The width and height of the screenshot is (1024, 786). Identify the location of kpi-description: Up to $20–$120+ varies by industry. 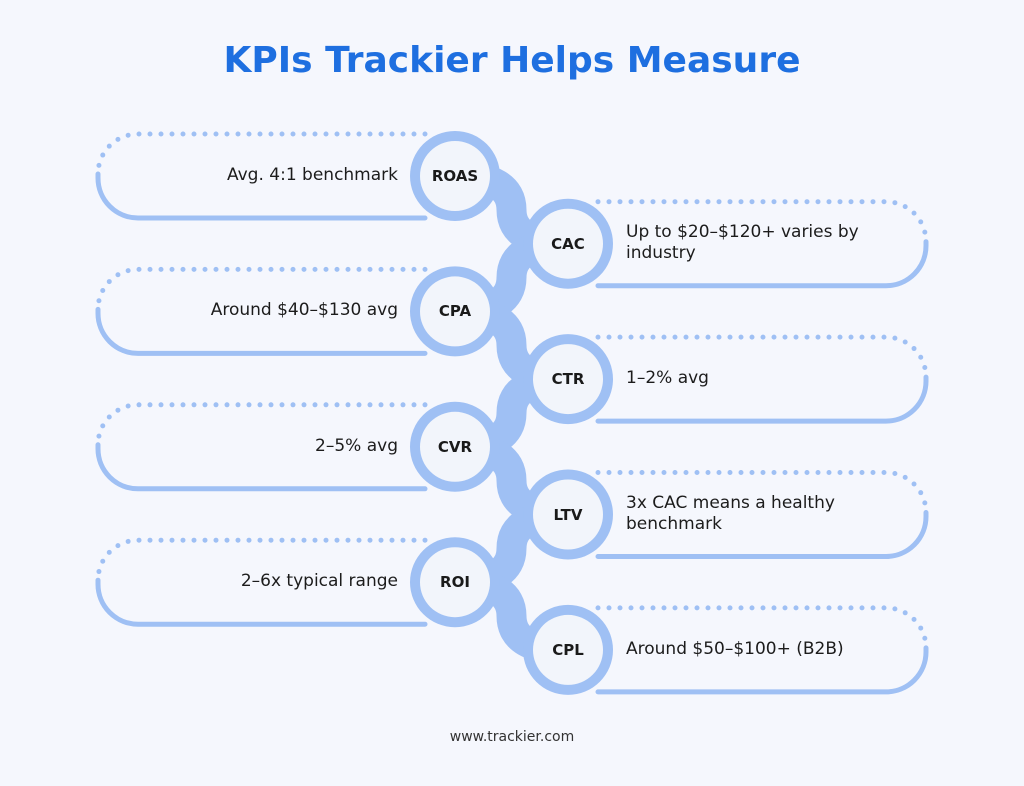
(742, 242).